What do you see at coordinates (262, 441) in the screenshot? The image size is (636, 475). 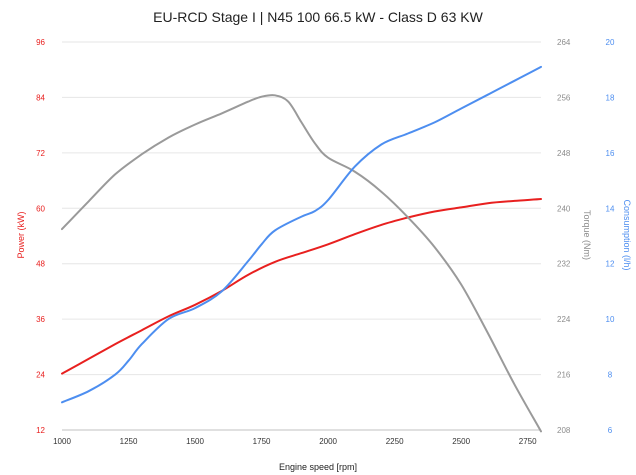 I see `x-tick-label: 1750` at bounding box center [262, 441].